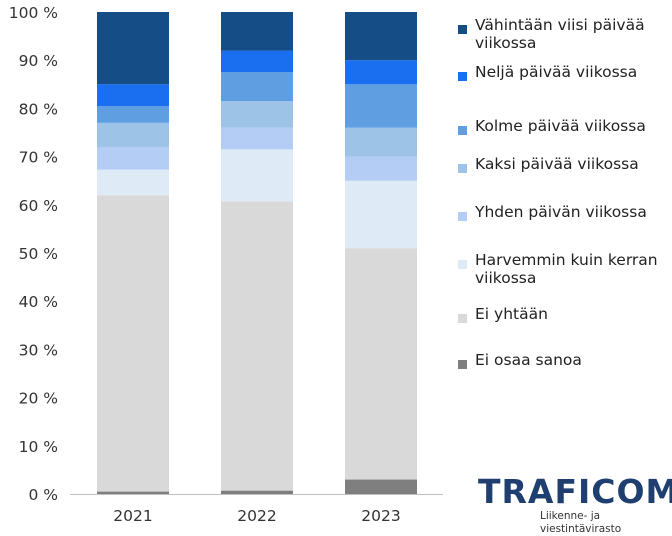 The height and width of the screenshot is (536, 672). I want to click on traficom-logo: TRAFICOM, so click(575, 491).